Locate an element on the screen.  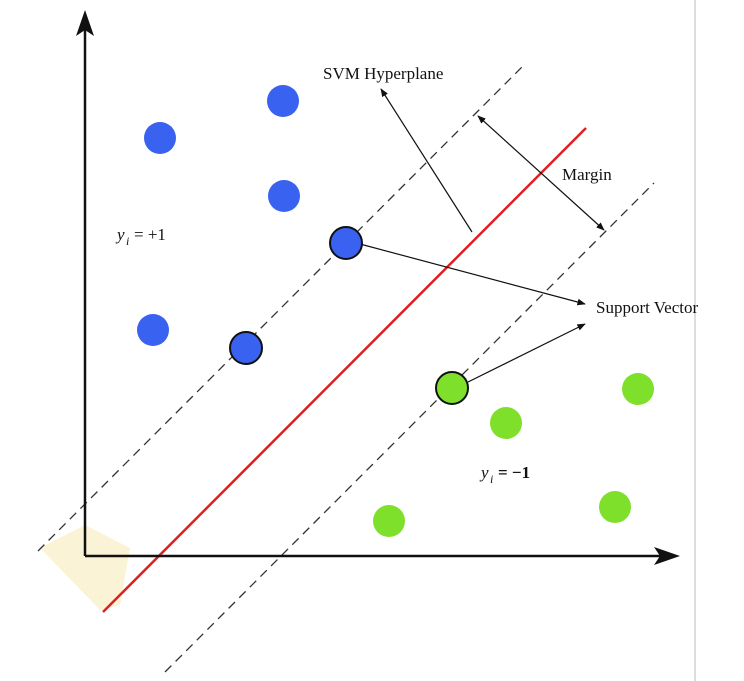
class-positive-var: y is located at coordinates (120, 234).